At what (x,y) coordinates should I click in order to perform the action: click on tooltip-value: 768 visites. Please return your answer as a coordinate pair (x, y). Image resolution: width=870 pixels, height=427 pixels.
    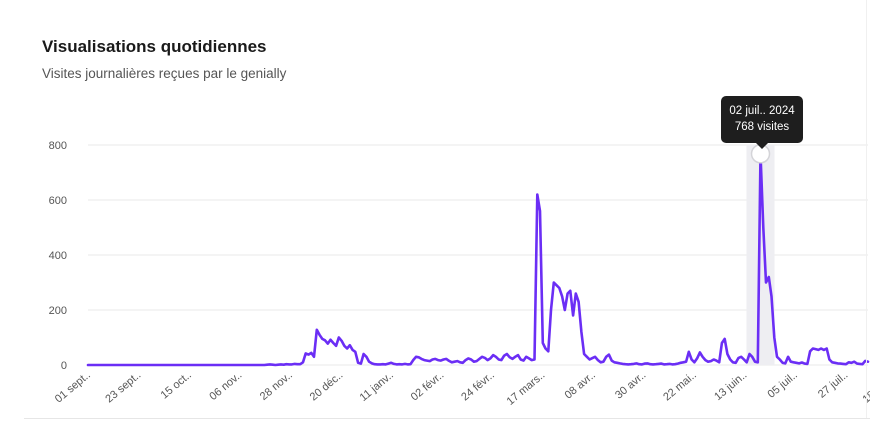
    Looking at the image, I should click on (762, 127).